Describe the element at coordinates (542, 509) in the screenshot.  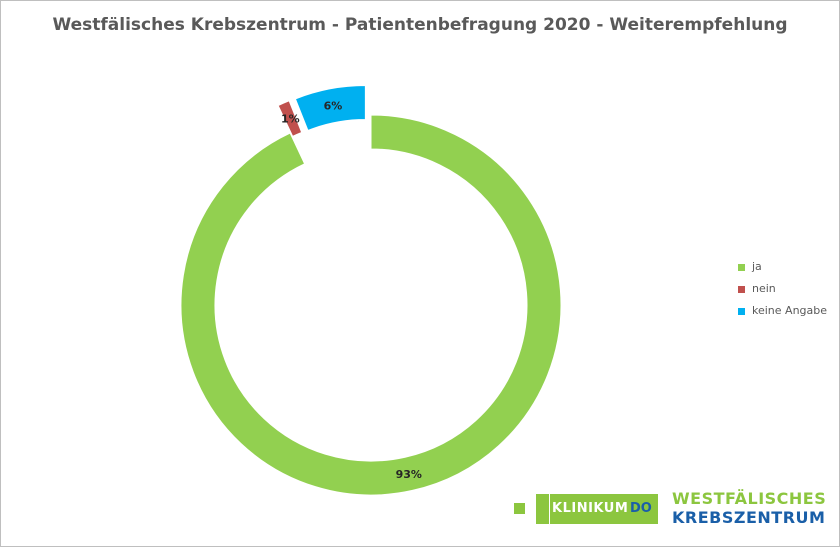
I see `logo-bar-icon` at that location.